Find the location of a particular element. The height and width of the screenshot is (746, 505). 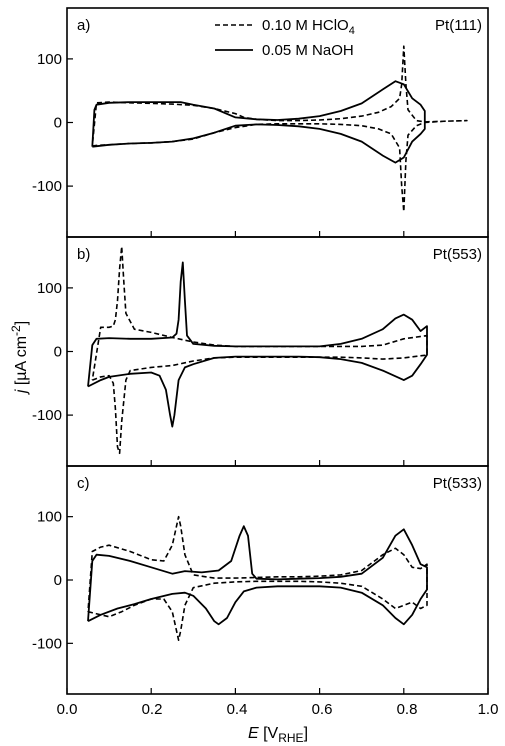

surface-label: Pt(553) is located at coordinates (457, 254).